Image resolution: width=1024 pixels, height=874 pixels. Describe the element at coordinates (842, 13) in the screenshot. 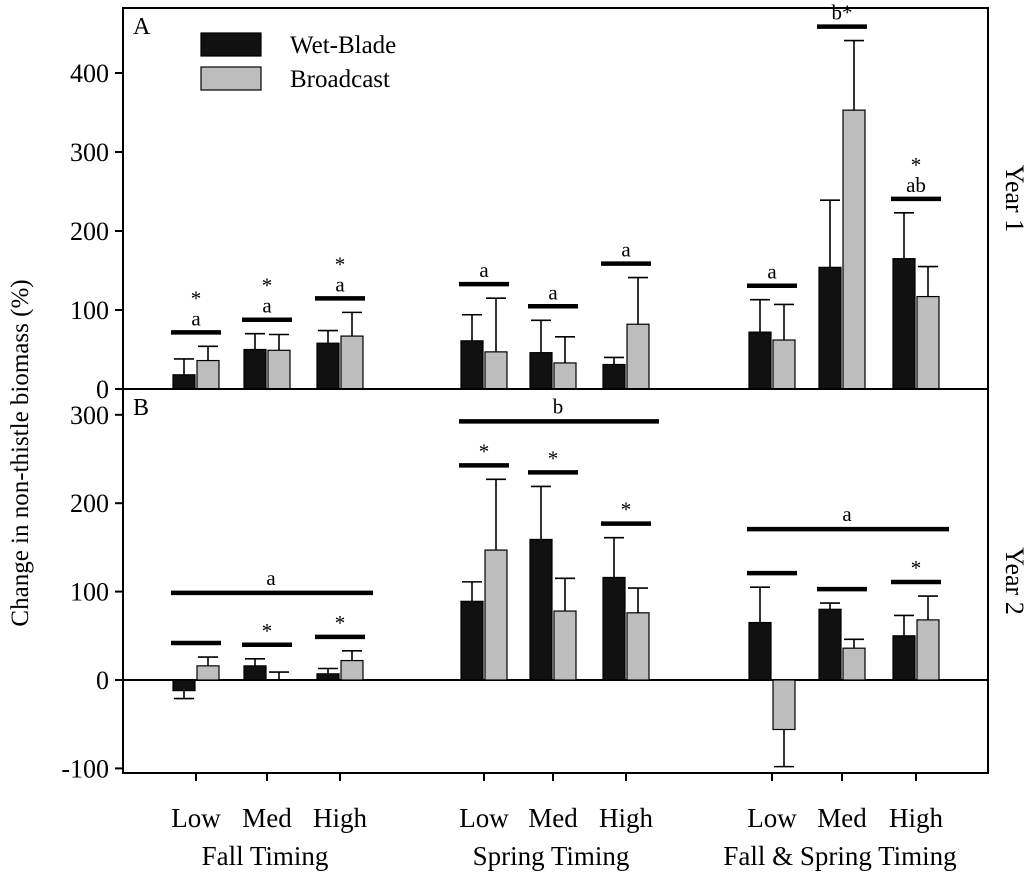

I see `significance-label: b*` at that location.